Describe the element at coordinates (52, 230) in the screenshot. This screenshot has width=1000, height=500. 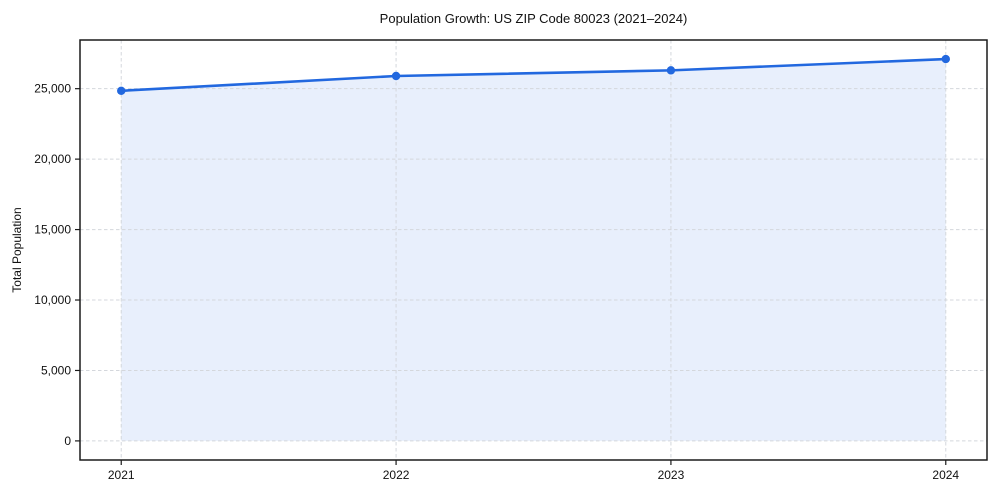
I see `y-tick-label: 15,000` at that location.